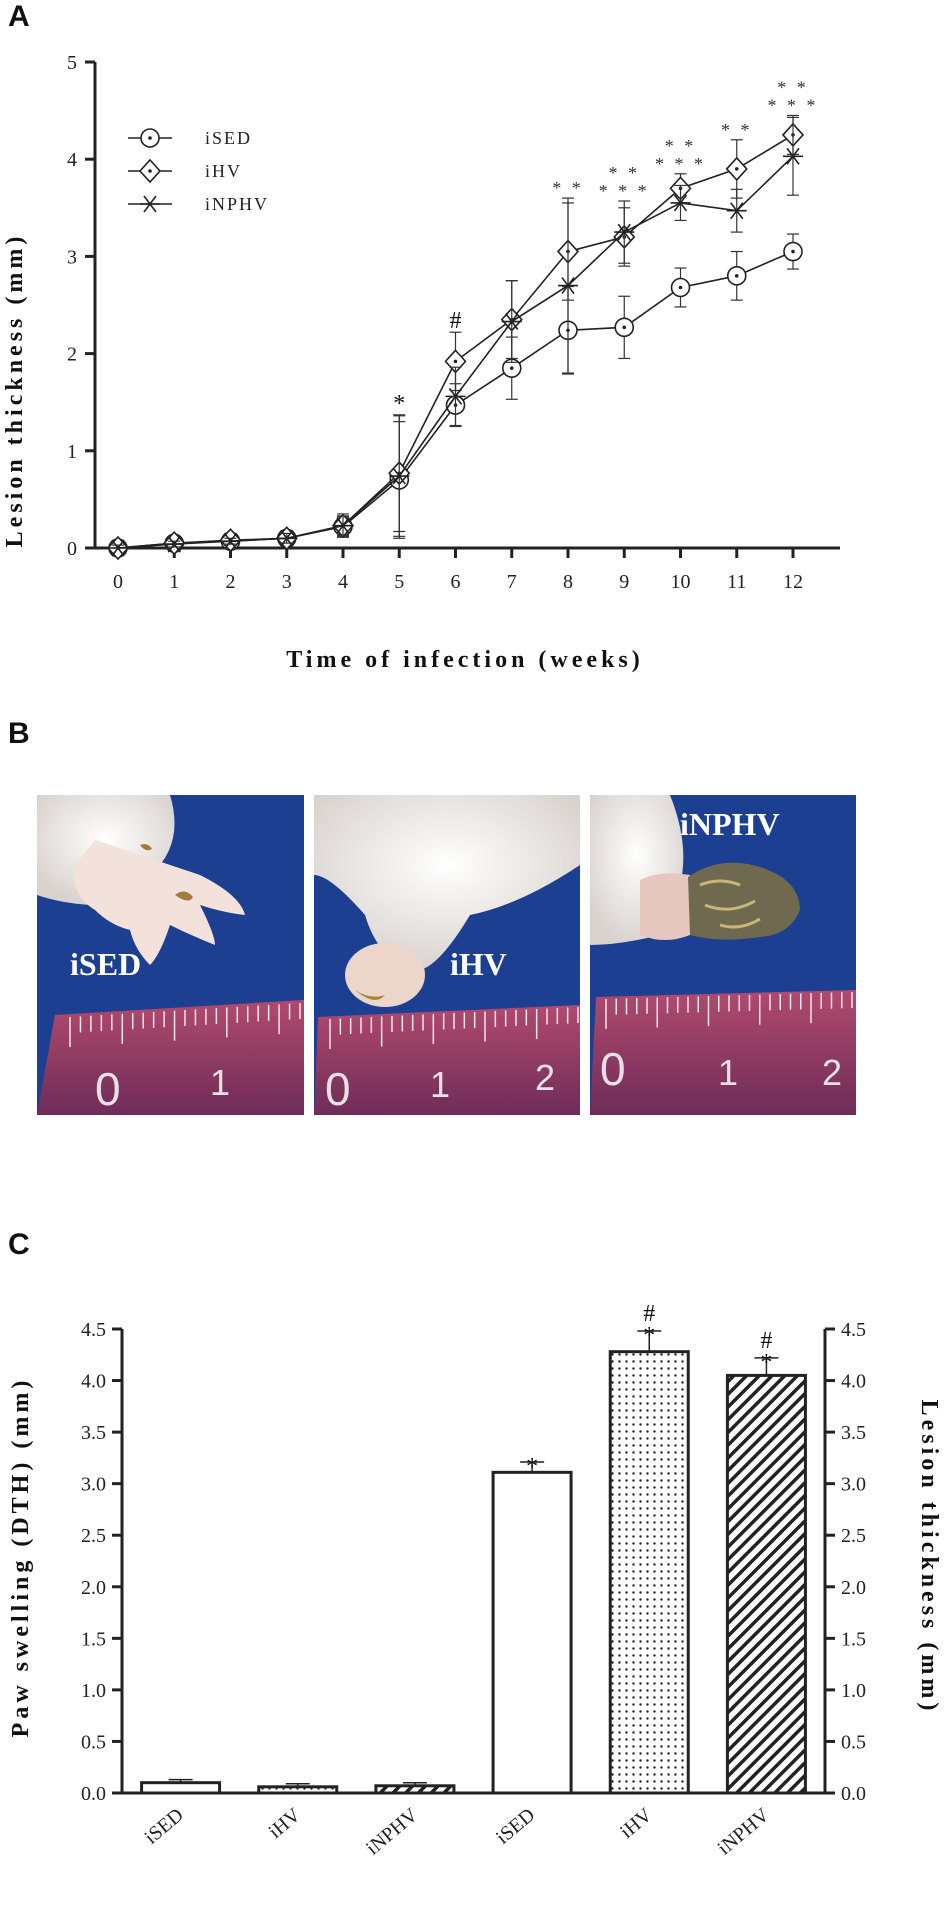  I want to click on right-y-tick-label: 3.0, so click(853, 1485).